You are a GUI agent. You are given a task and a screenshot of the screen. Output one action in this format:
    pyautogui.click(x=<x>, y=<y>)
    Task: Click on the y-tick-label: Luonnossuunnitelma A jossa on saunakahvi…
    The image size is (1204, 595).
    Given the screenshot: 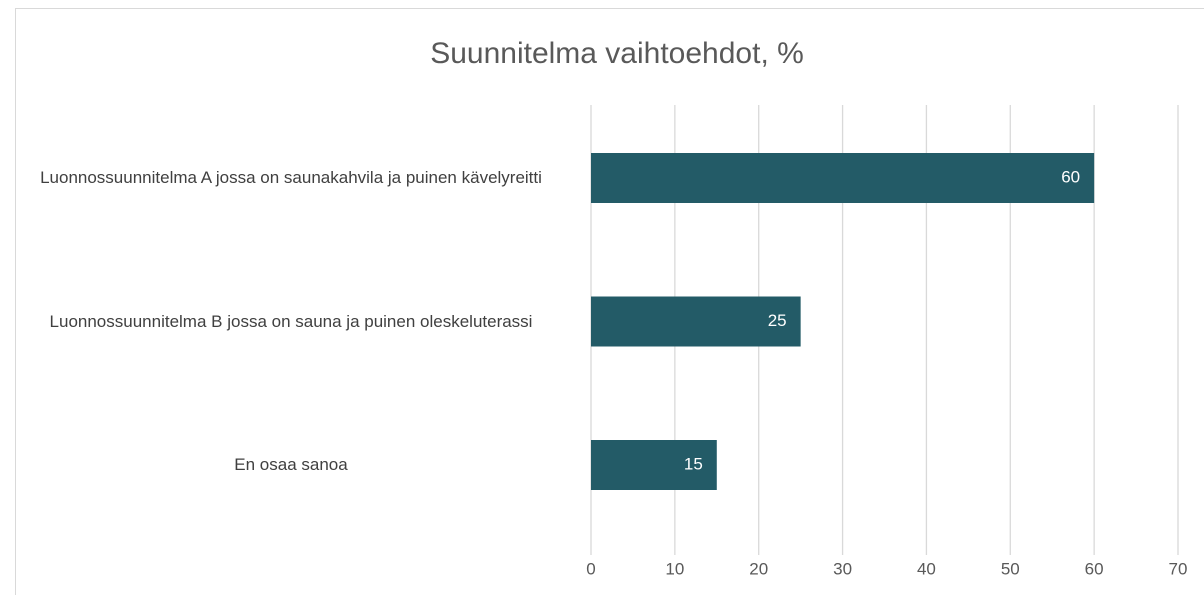 What is the action you would take?
    pyautogui.click(x=291, y=177)
    